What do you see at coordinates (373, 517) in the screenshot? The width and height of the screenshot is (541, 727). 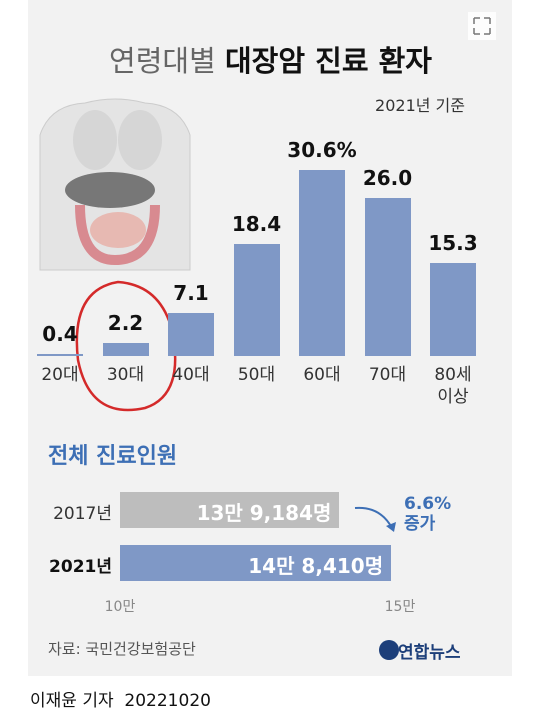 I see `arrow` at bounding box center [373, 517].